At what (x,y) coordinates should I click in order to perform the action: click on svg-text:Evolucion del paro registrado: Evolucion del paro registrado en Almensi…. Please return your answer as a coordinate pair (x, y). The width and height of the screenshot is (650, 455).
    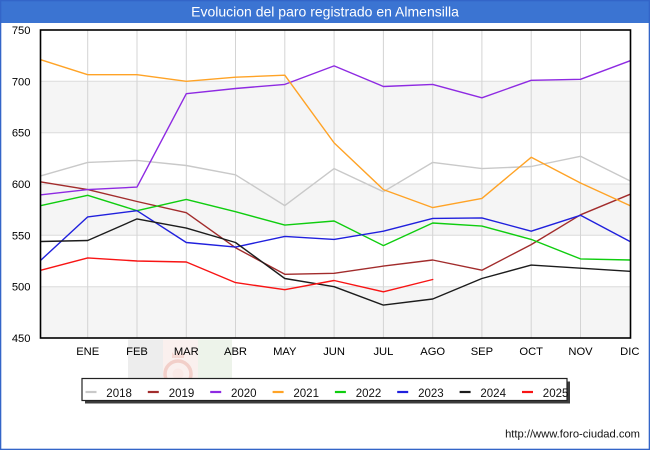
    Looking at the image, I should click on (325, 12).